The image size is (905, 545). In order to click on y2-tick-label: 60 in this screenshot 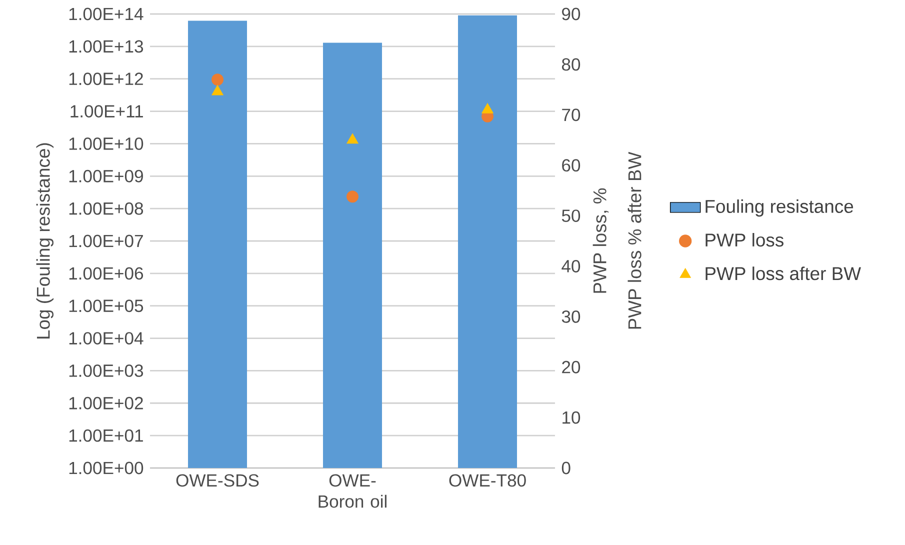, I will do `click(571, 165)`.